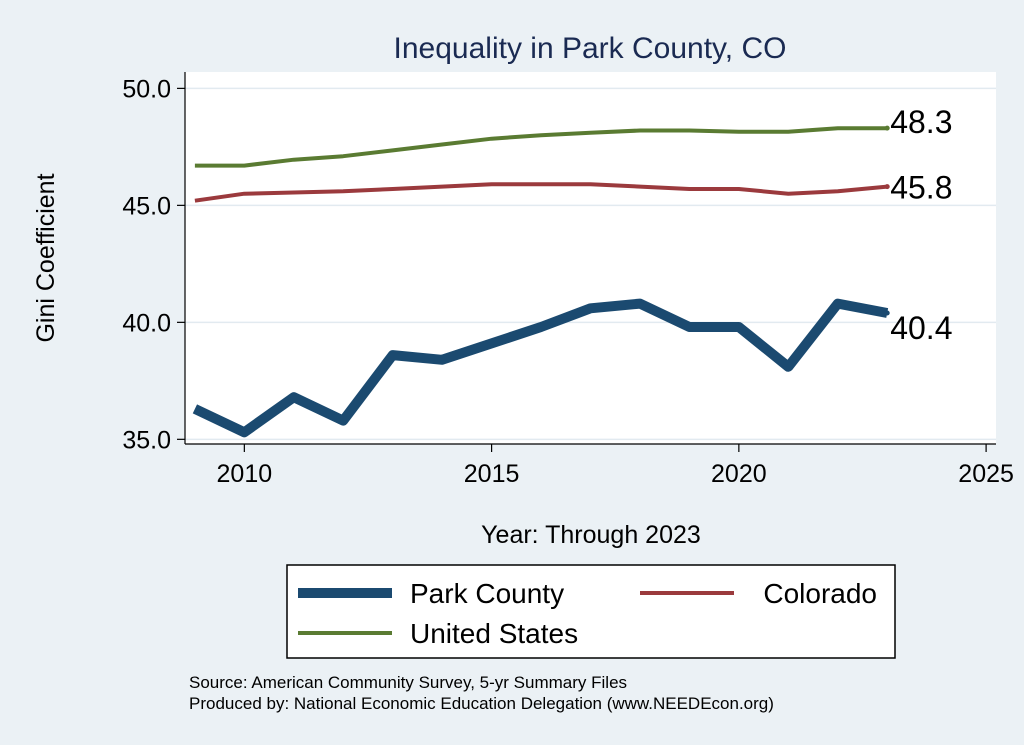 The height and width of the screenshot is (745, 1024). What do you see at coordinates (46, 257) in the screenshot?
I see `y-axis-label: Gini Coefficient` at bounding box center [46, 257].